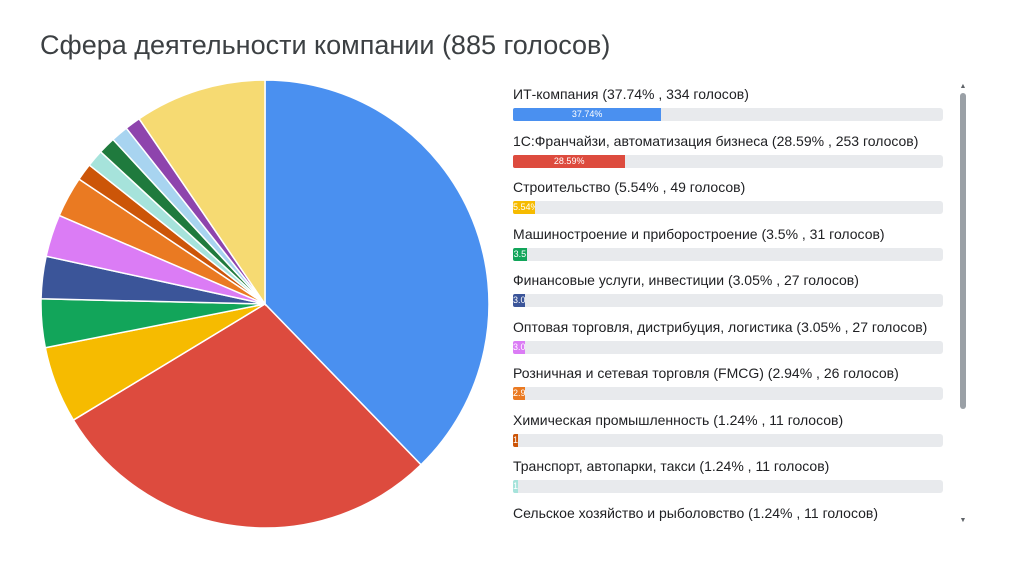  Describe the element at coordinates (629, 187) in the screenshot. I see `legend-label: Строительство (5.54% , 49 голосов)` at that location.